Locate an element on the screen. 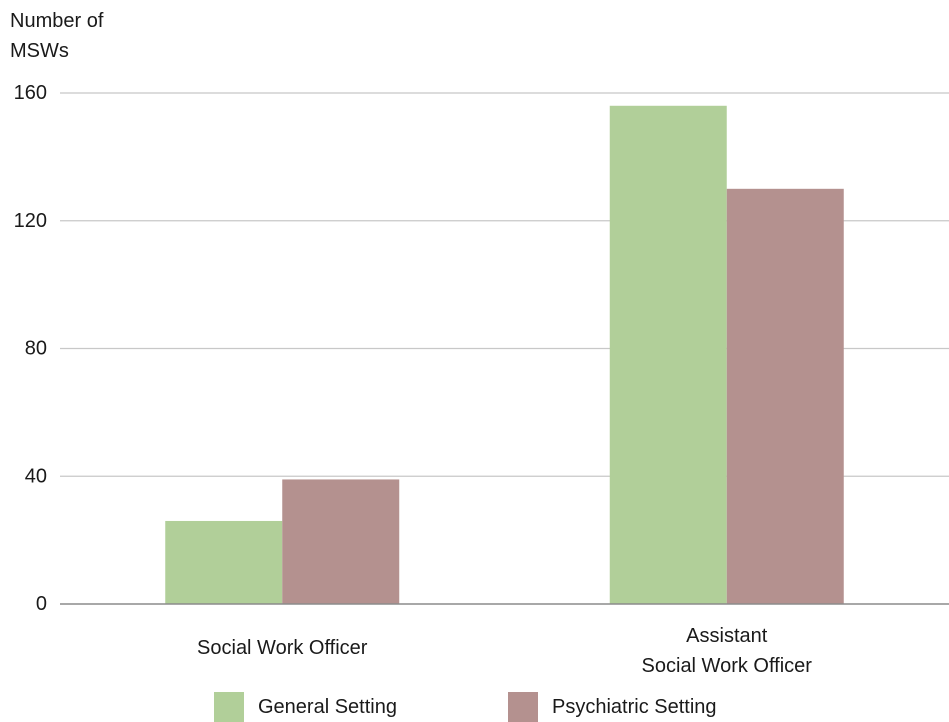 This screenshot has height=722, width=949. y-tick-label: 40 is located at coordinates (36, 476).